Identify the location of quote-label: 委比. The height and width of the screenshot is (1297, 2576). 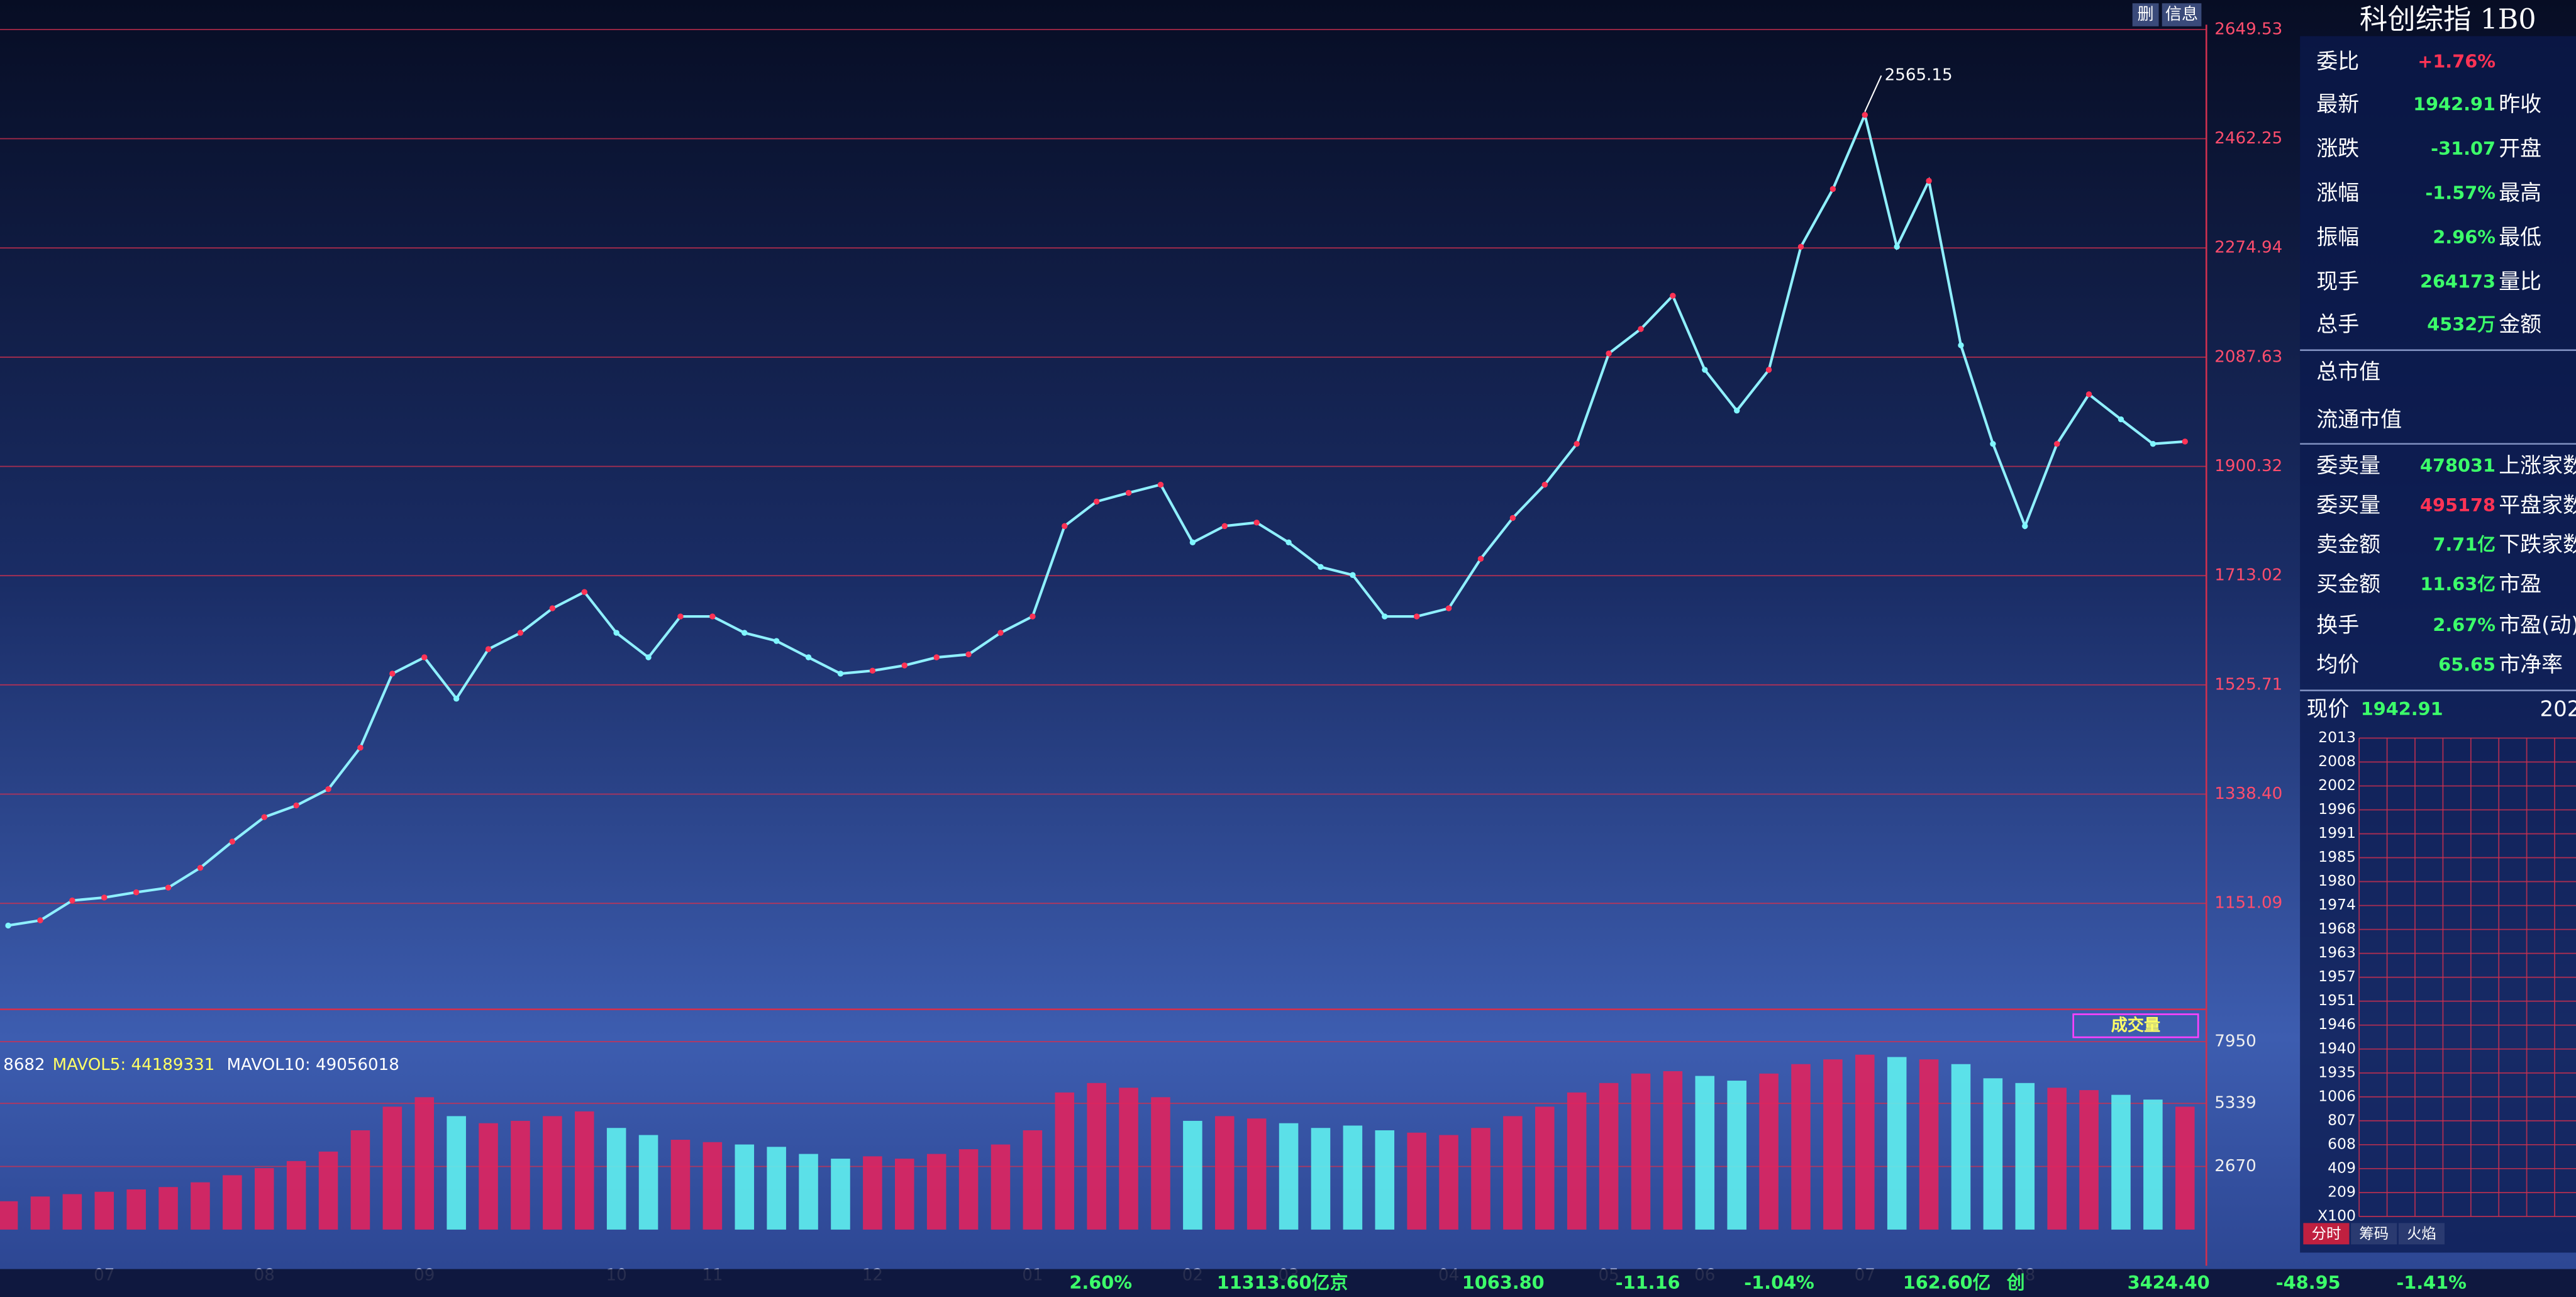
(2337, 61).